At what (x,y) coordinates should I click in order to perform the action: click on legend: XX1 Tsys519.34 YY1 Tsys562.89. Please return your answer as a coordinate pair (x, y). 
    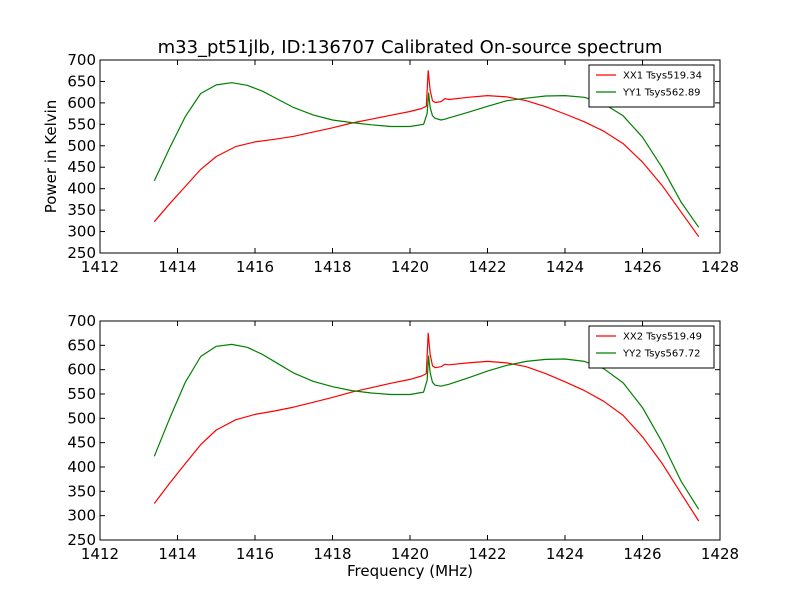
    Looking at the image, I should click on (651, 86).